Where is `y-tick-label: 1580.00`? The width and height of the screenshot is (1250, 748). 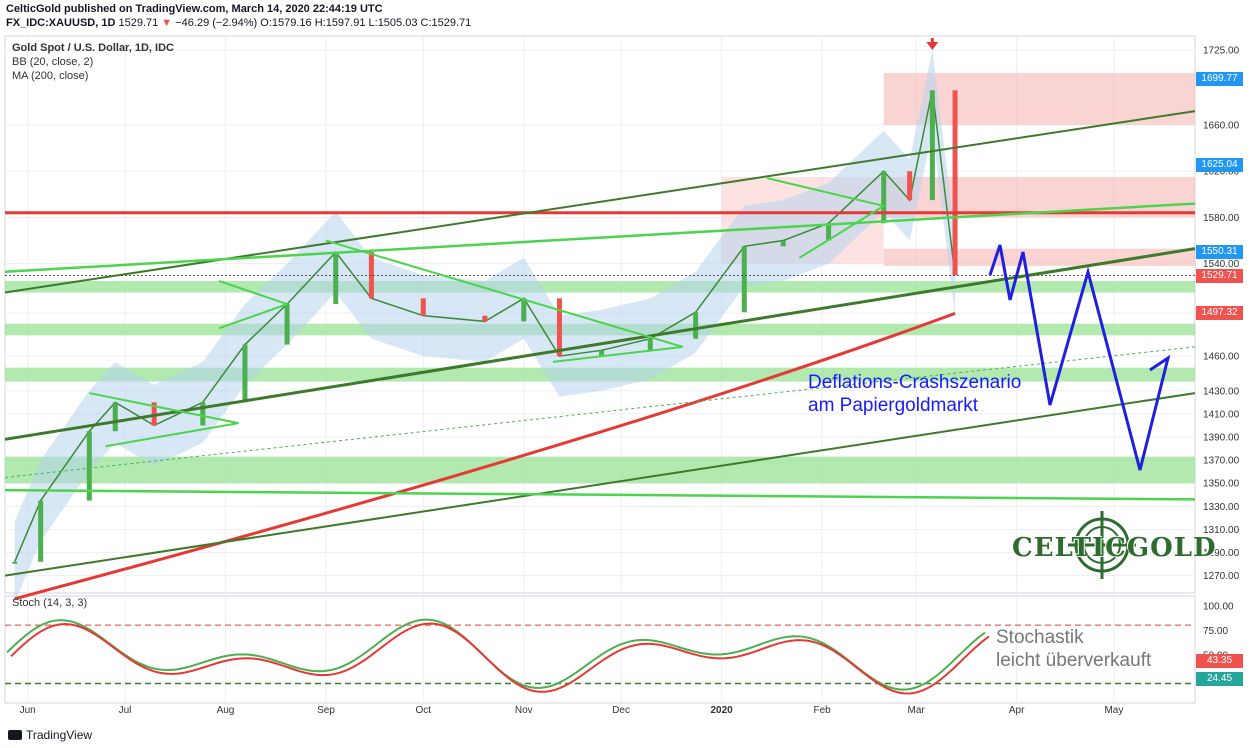
y-tick-label: 1580.00 is located at coordinates (1221, 218).